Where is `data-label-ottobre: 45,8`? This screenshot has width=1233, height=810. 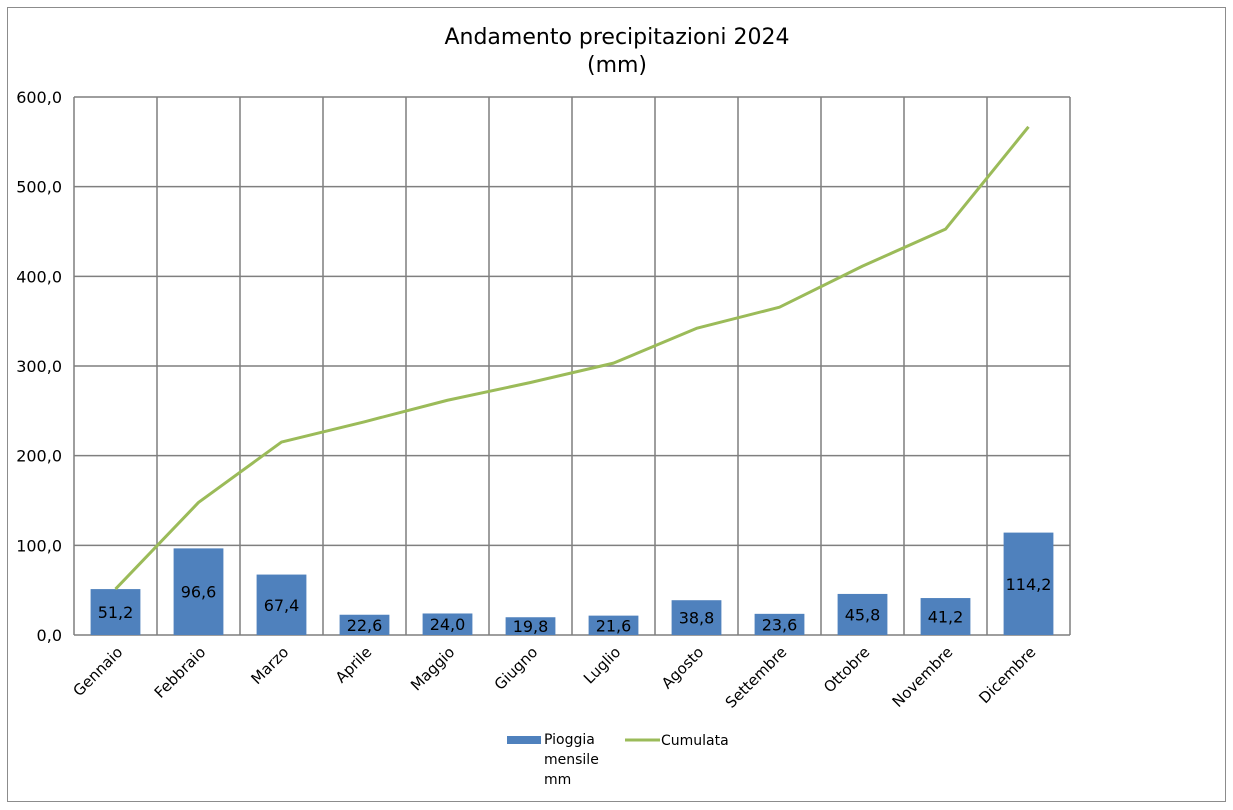 data-label-ottobre: 45,8 is located at coordinates (863, 614).